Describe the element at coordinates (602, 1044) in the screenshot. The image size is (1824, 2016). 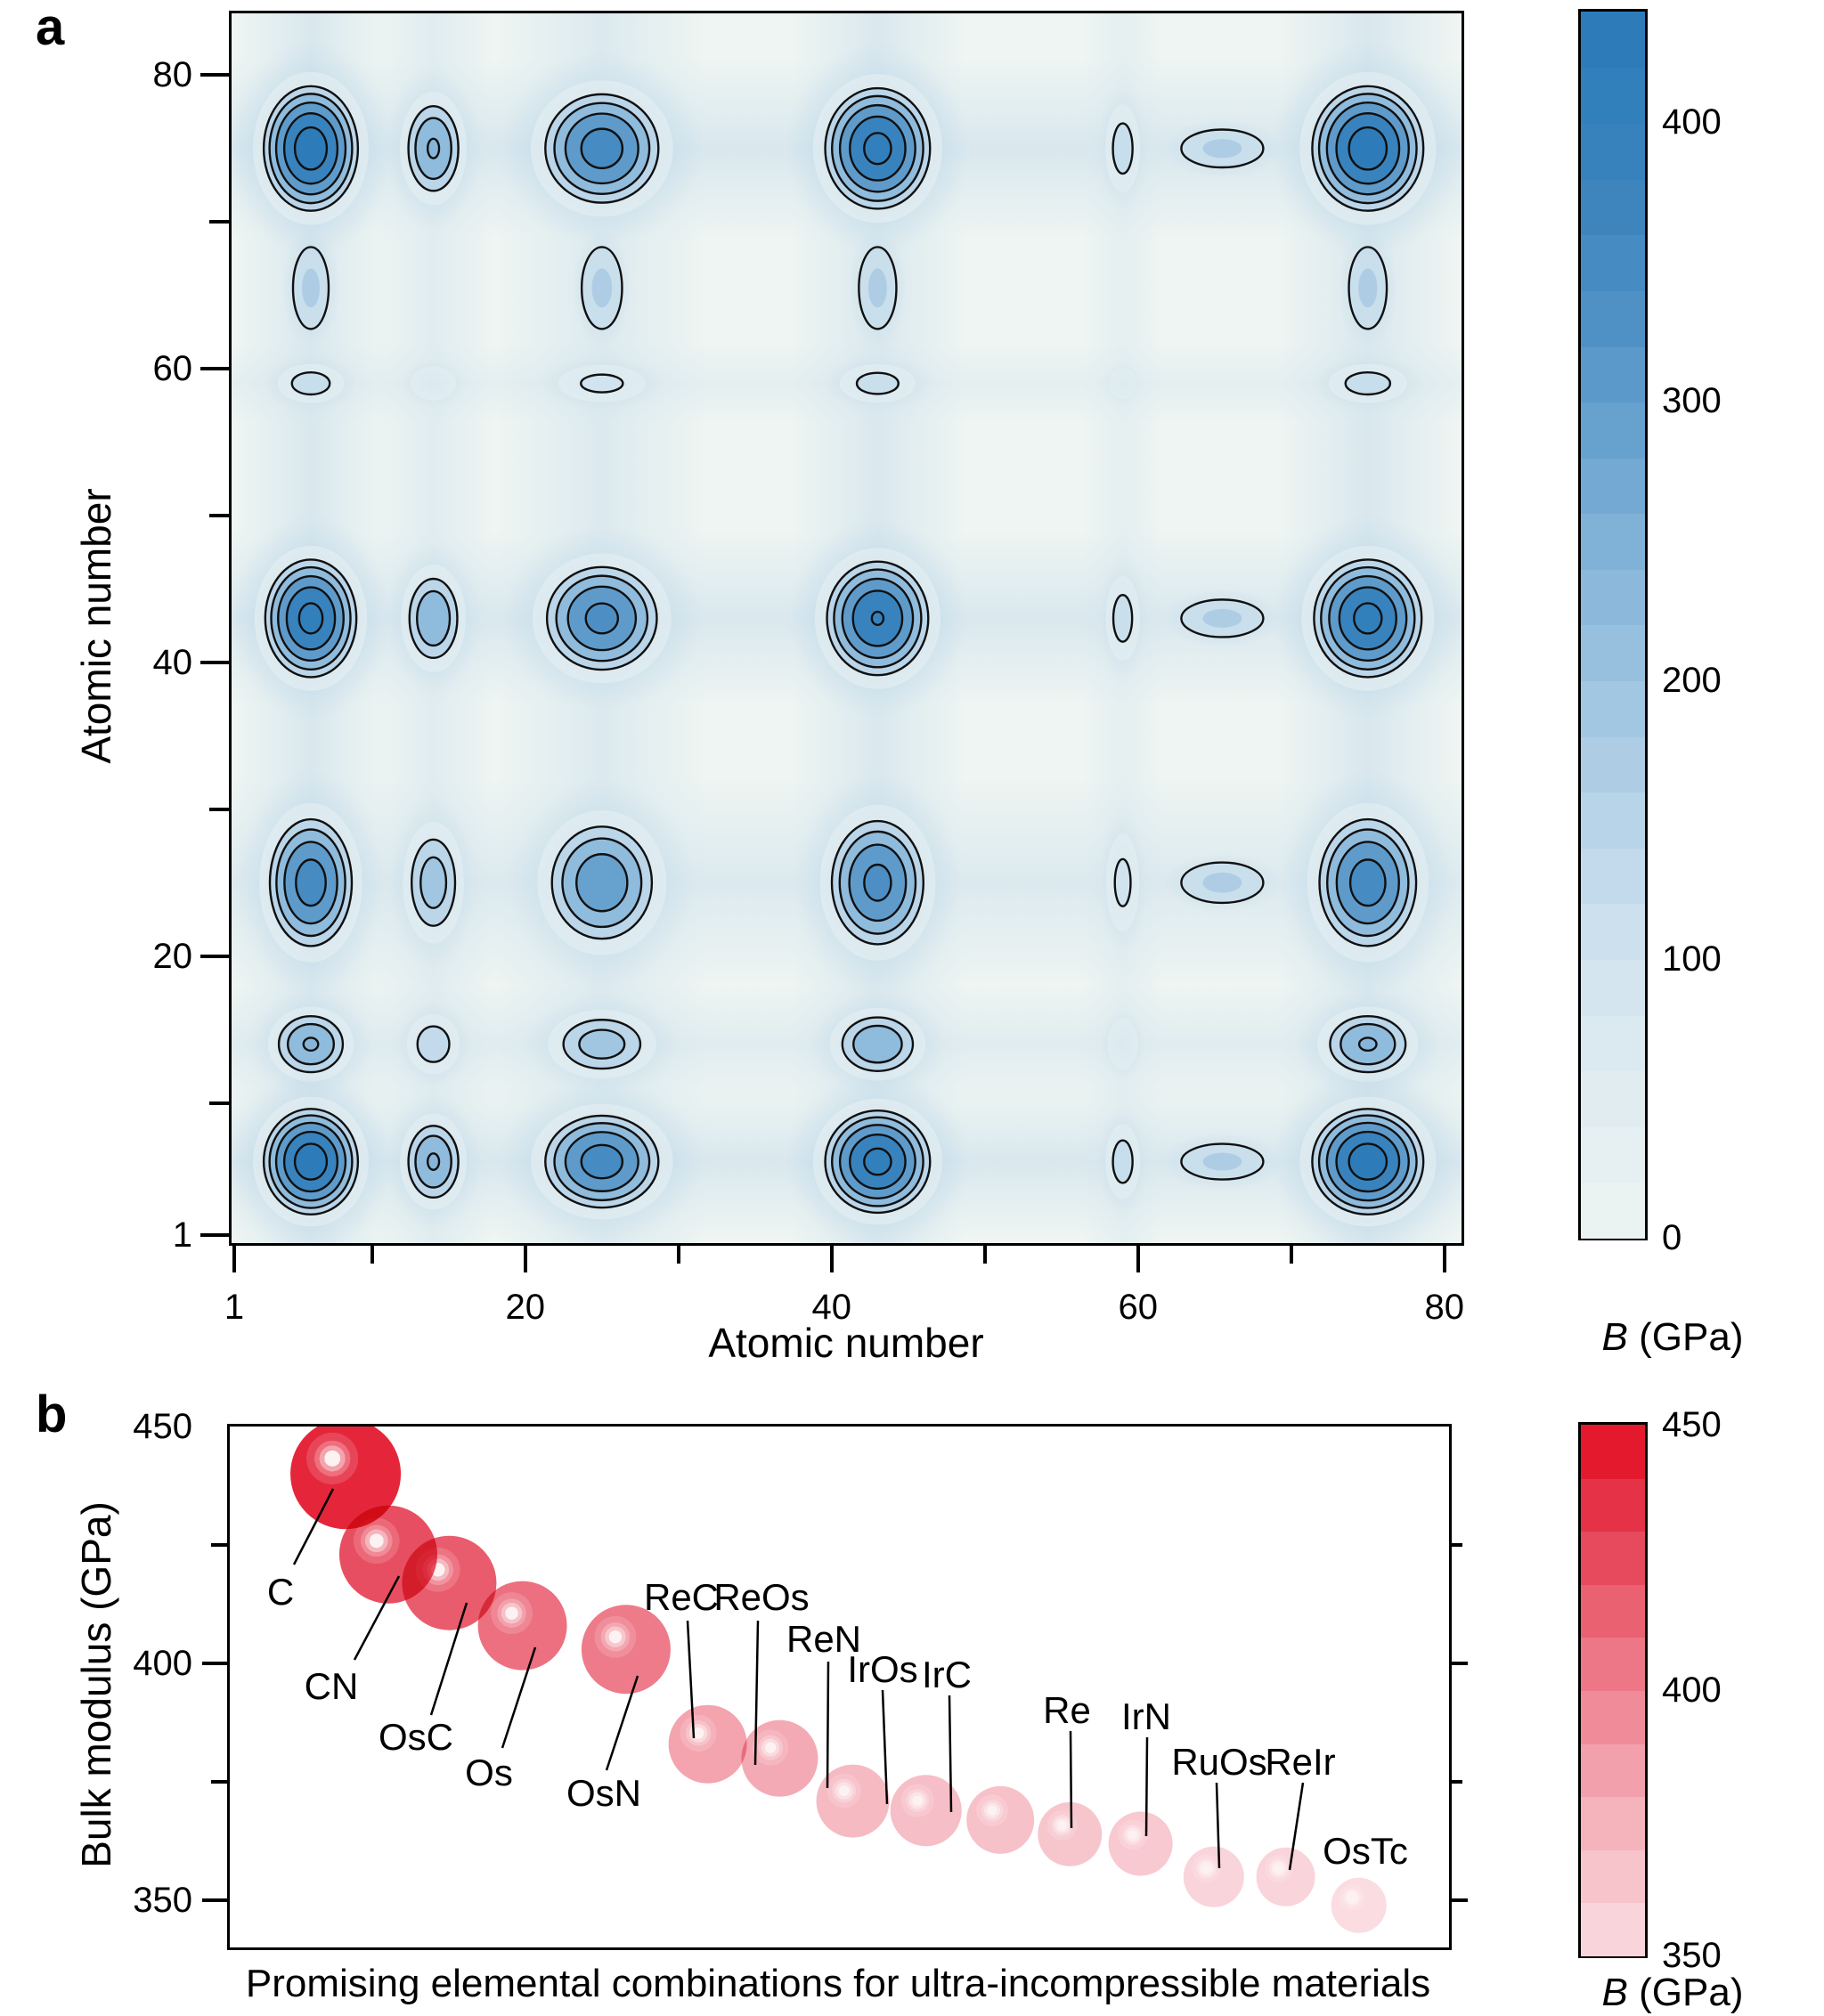
I see `contour-peak-z25-z14` at that location.